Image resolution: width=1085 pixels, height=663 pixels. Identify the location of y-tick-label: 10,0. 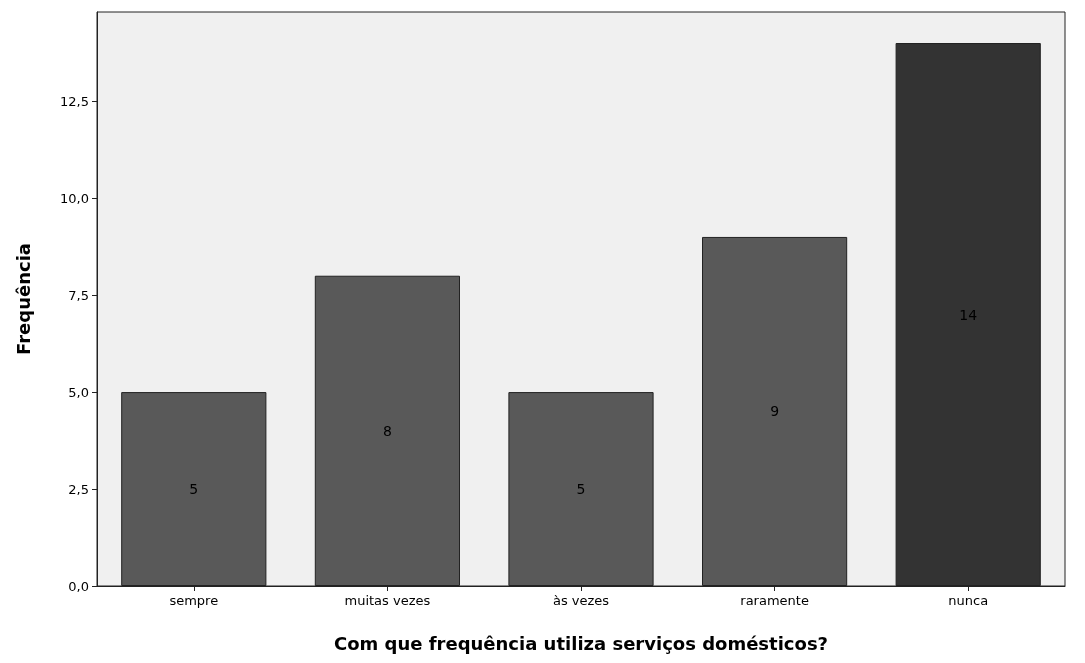
(74, 198).